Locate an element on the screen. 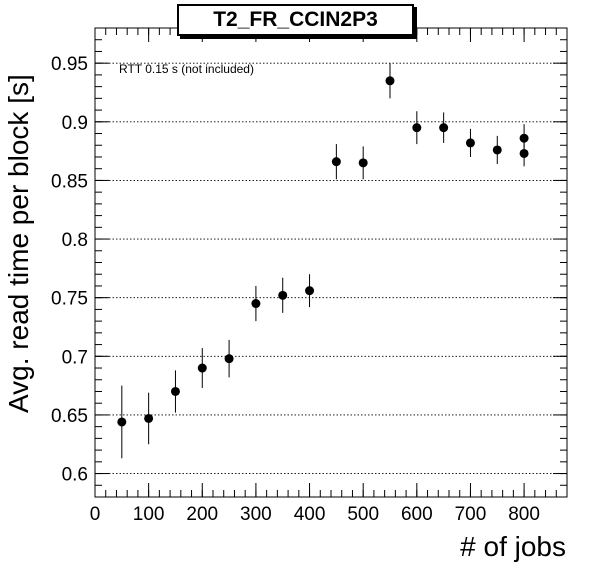  x-tick-label: 100 is located at coordinates (149, 514).